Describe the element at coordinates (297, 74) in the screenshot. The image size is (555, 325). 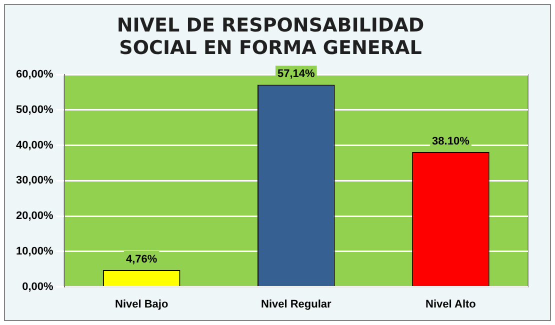
I see `data-label: 57,14%` at that location.